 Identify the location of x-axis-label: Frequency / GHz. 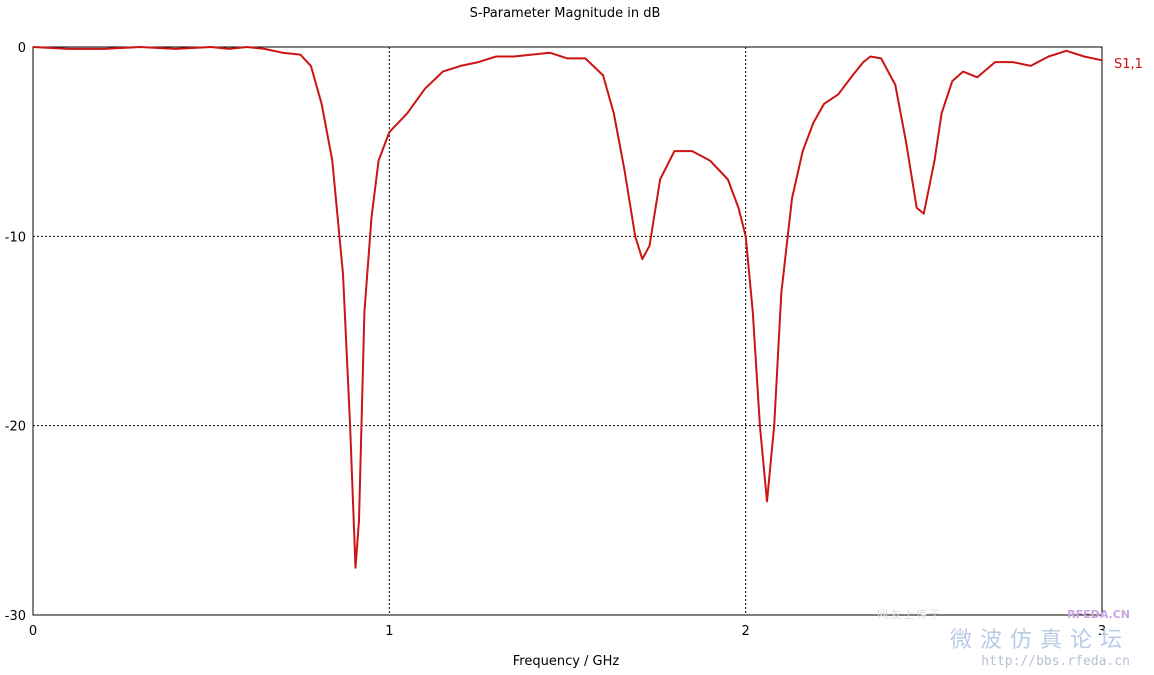
(566, 661).